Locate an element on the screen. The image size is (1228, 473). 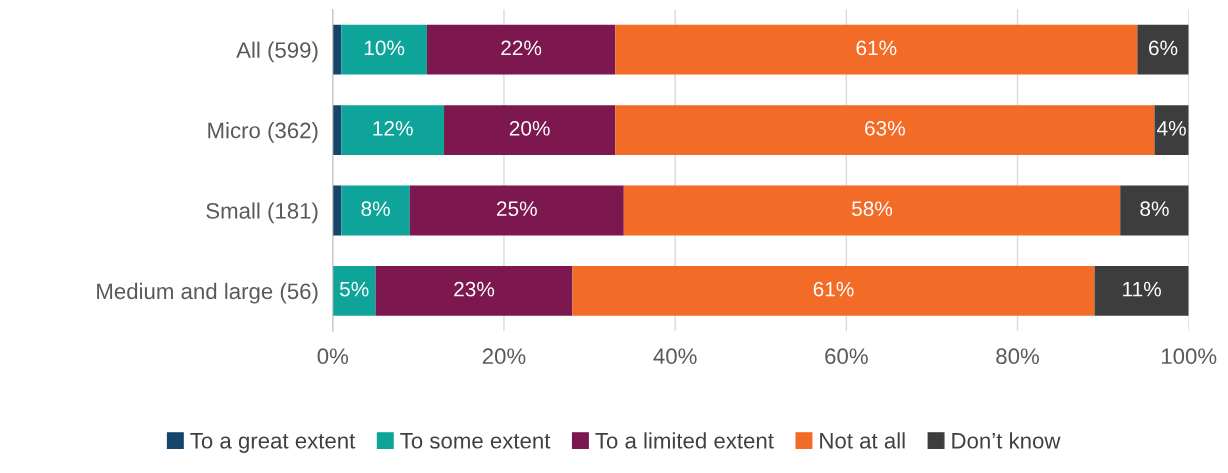
data-label: 5% is located at coordinates (354, 289).